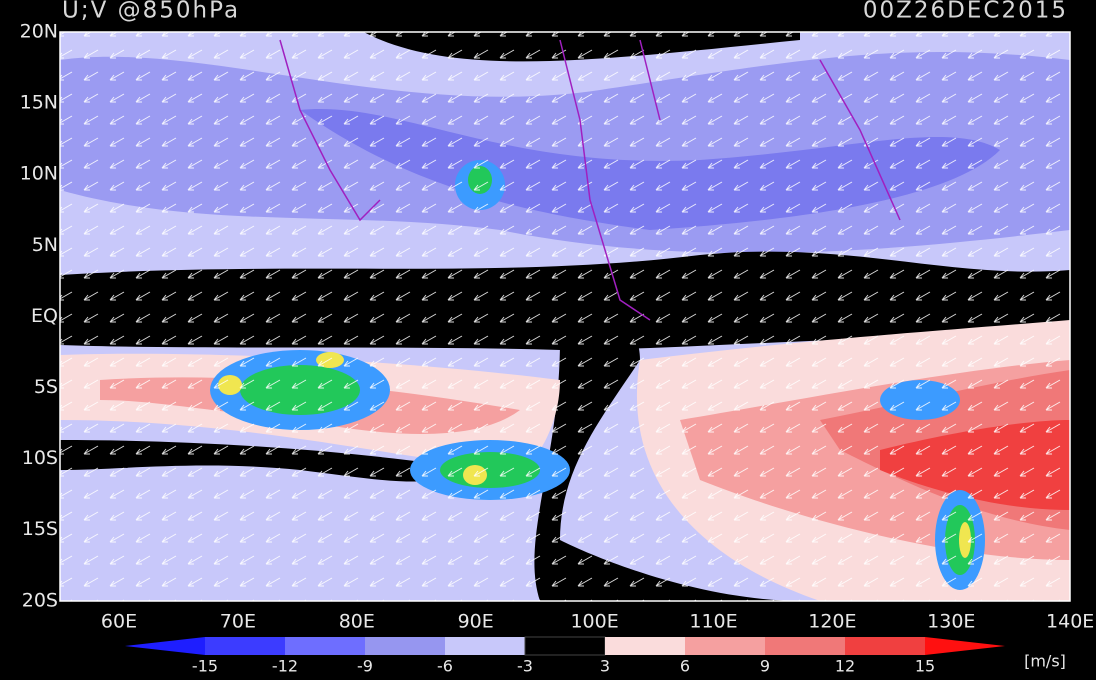 This screenshot has height=680, width=1096. I want to click on colorbar-label: -9, so click(365, 666).